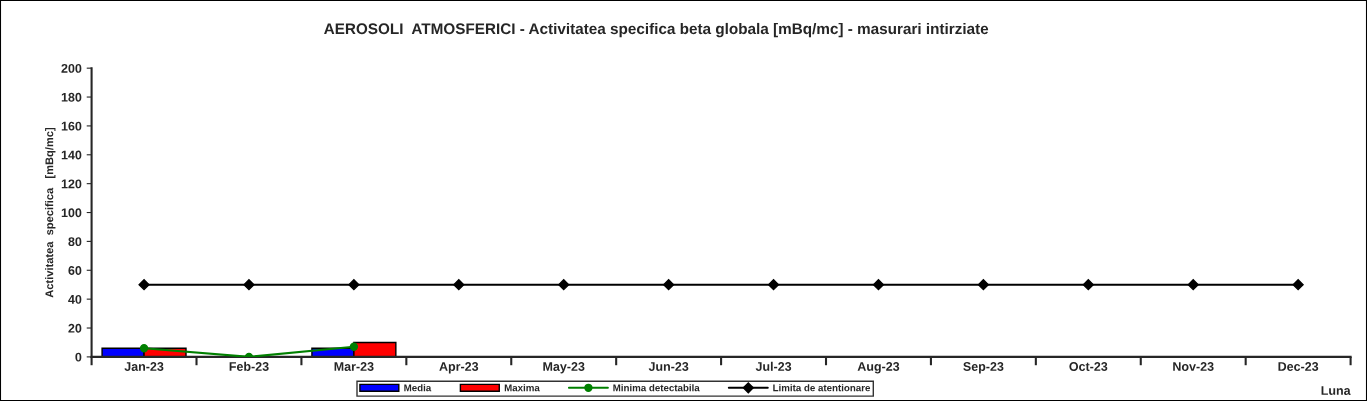  I want to click on x-tick-label: Aug-23, so click(878, 368).